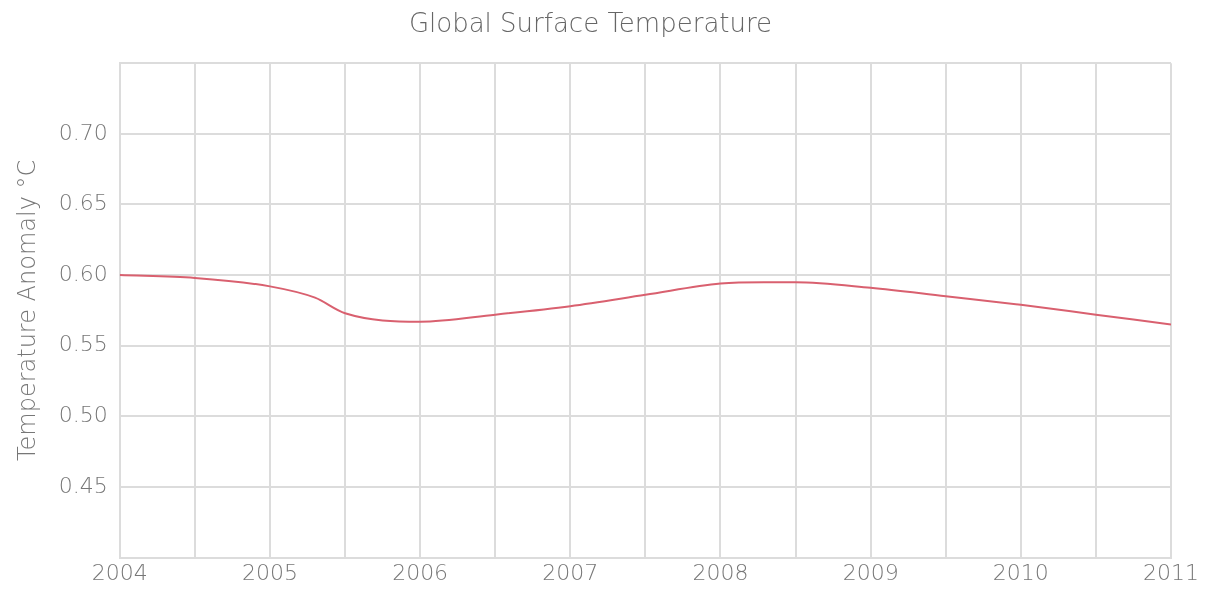 This screenshot has width=1211, height=600. I want to click on y-tick-label: 0.70, so click(83, 132).